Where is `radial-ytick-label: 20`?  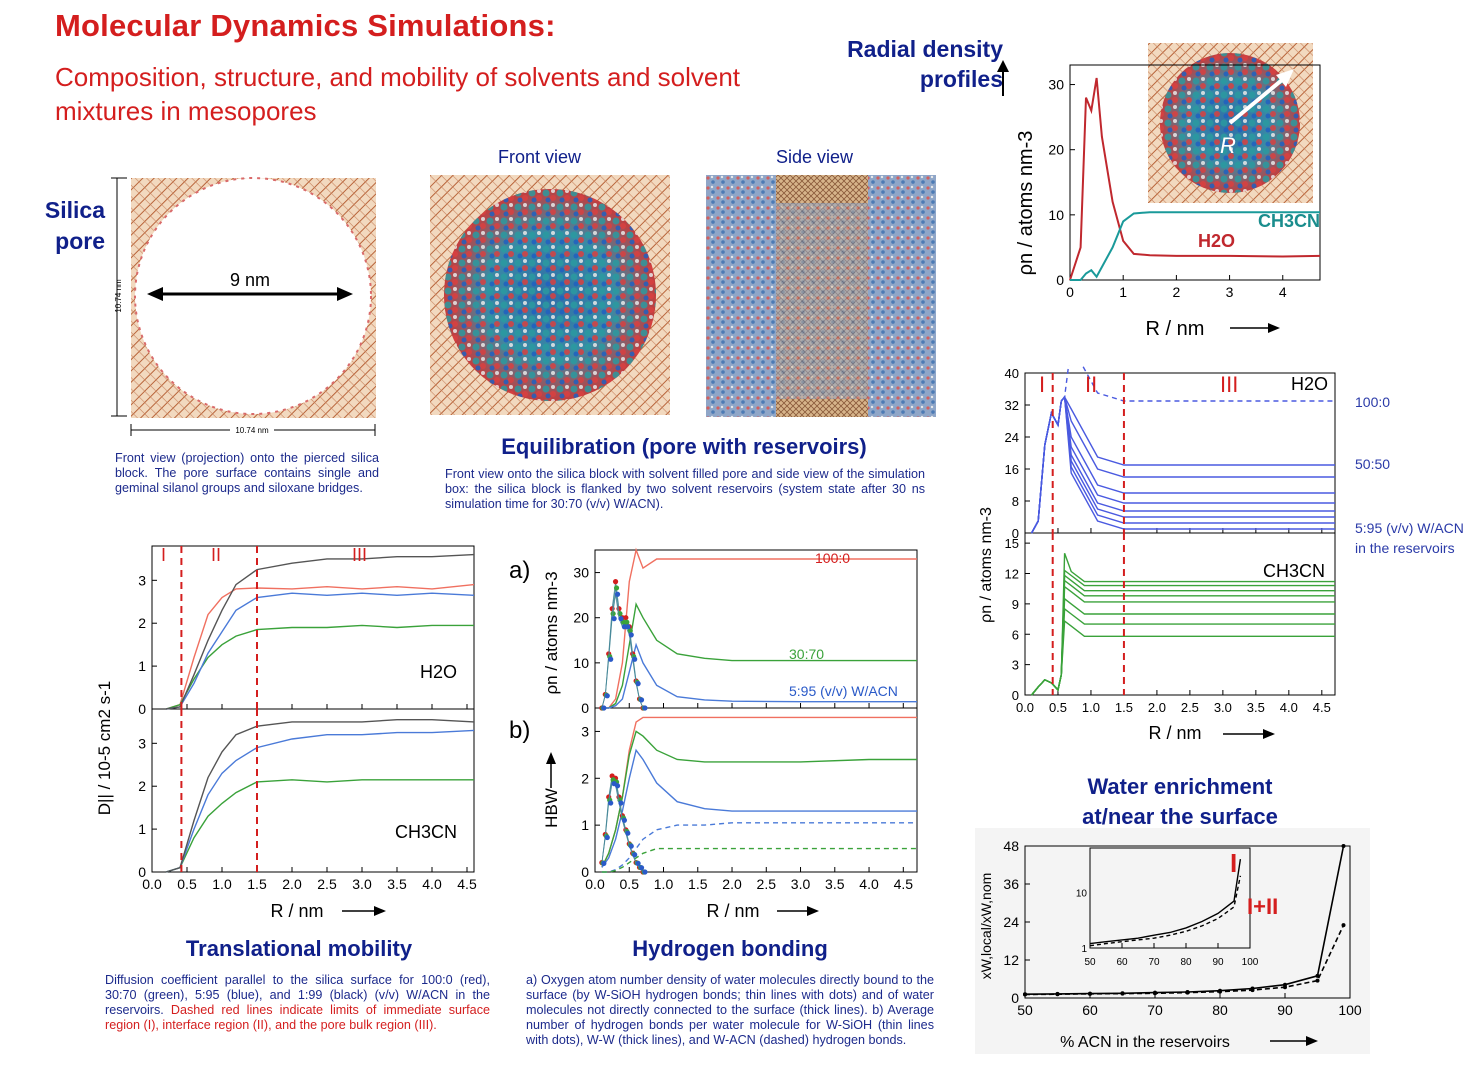
radial-ytick-label: 20 is located at coordinates (1056, 150).